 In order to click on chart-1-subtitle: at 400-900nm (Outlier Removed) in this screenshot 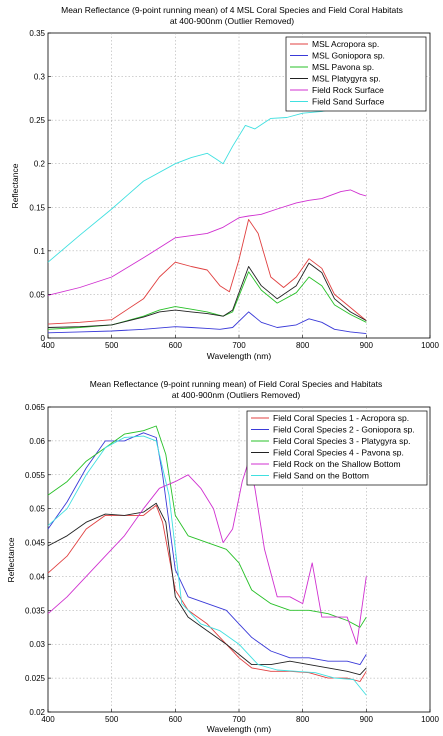, I will do `click(232, 21)`.